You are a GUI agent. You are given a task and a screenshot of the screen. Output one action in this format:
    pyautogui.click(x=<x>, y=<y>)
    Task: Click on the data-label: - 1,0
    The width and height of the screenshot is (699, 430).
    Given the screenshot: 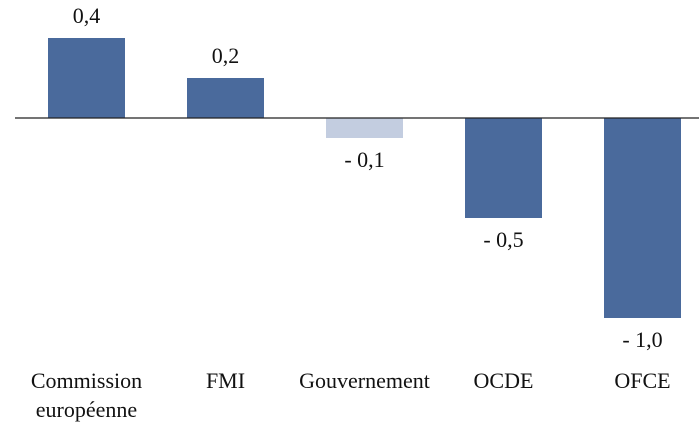 What is the action you would take?
    pyautogui.click(x=642, y=339)
    